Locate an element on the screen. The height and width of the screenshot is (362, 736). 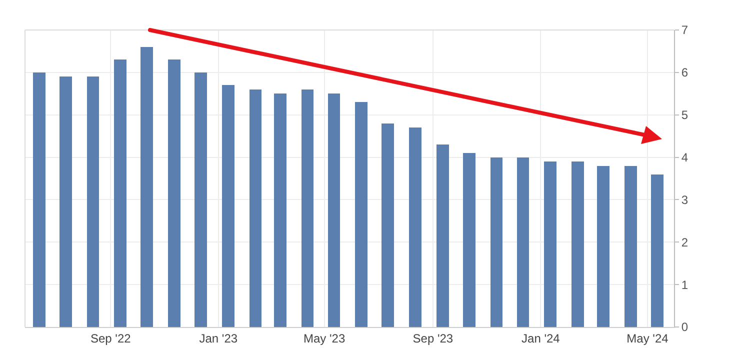
y-tick-label: 2 is located at coordinates (684, 242).